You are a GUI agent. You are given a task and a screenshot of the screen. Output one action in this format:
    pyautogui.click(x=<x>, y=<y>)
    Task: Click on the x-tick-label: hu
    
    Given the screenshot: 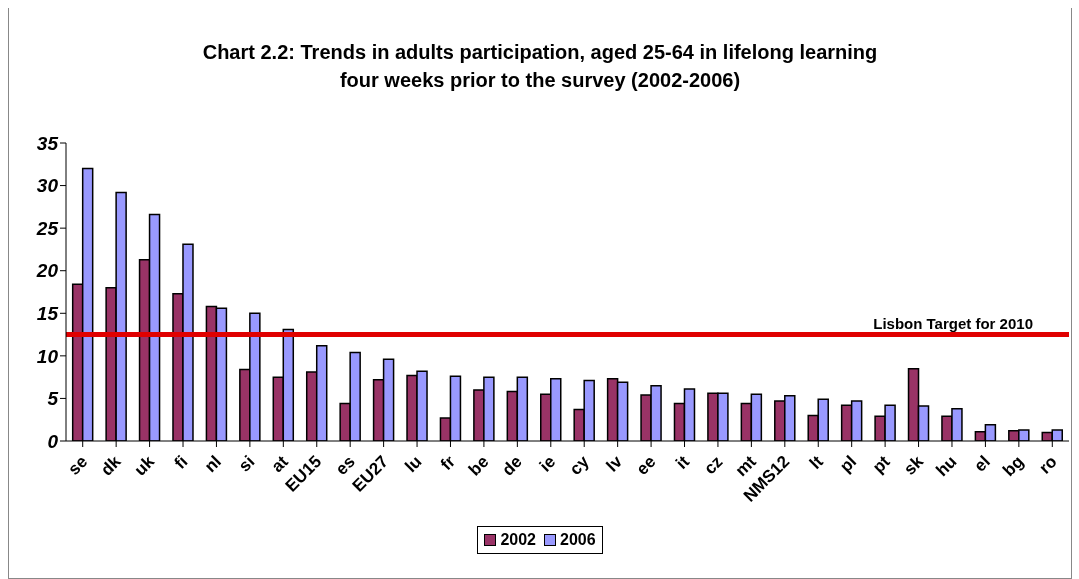 What is the action you would take?
    pyautogui.click(x=946, y=466)
    